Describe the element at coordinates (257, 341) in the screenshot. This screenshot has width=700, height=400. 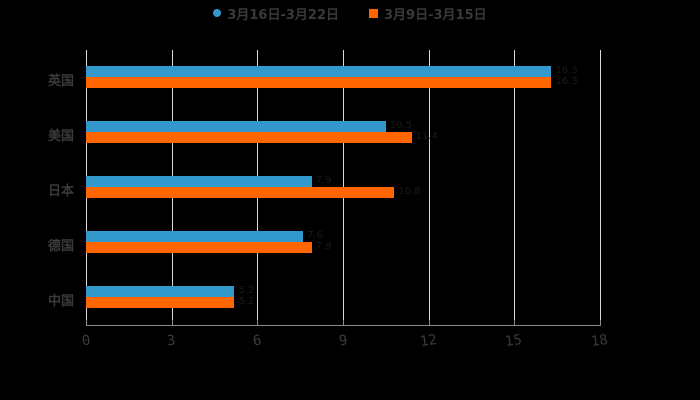
I see `x-tick-label: 6` at that location.